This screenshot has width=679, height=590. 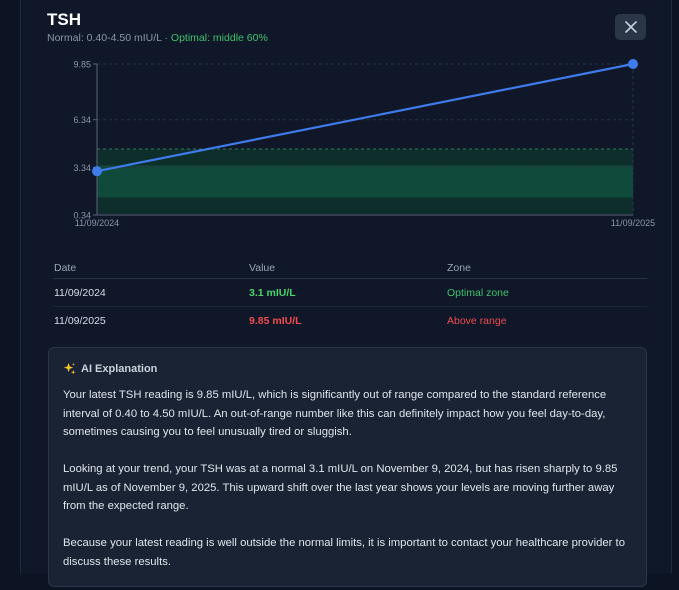 What do you see at coordinates (82, 120) in the screenshot?
I see `y-tick-label: 6.34` at bounding box center [82, 120].